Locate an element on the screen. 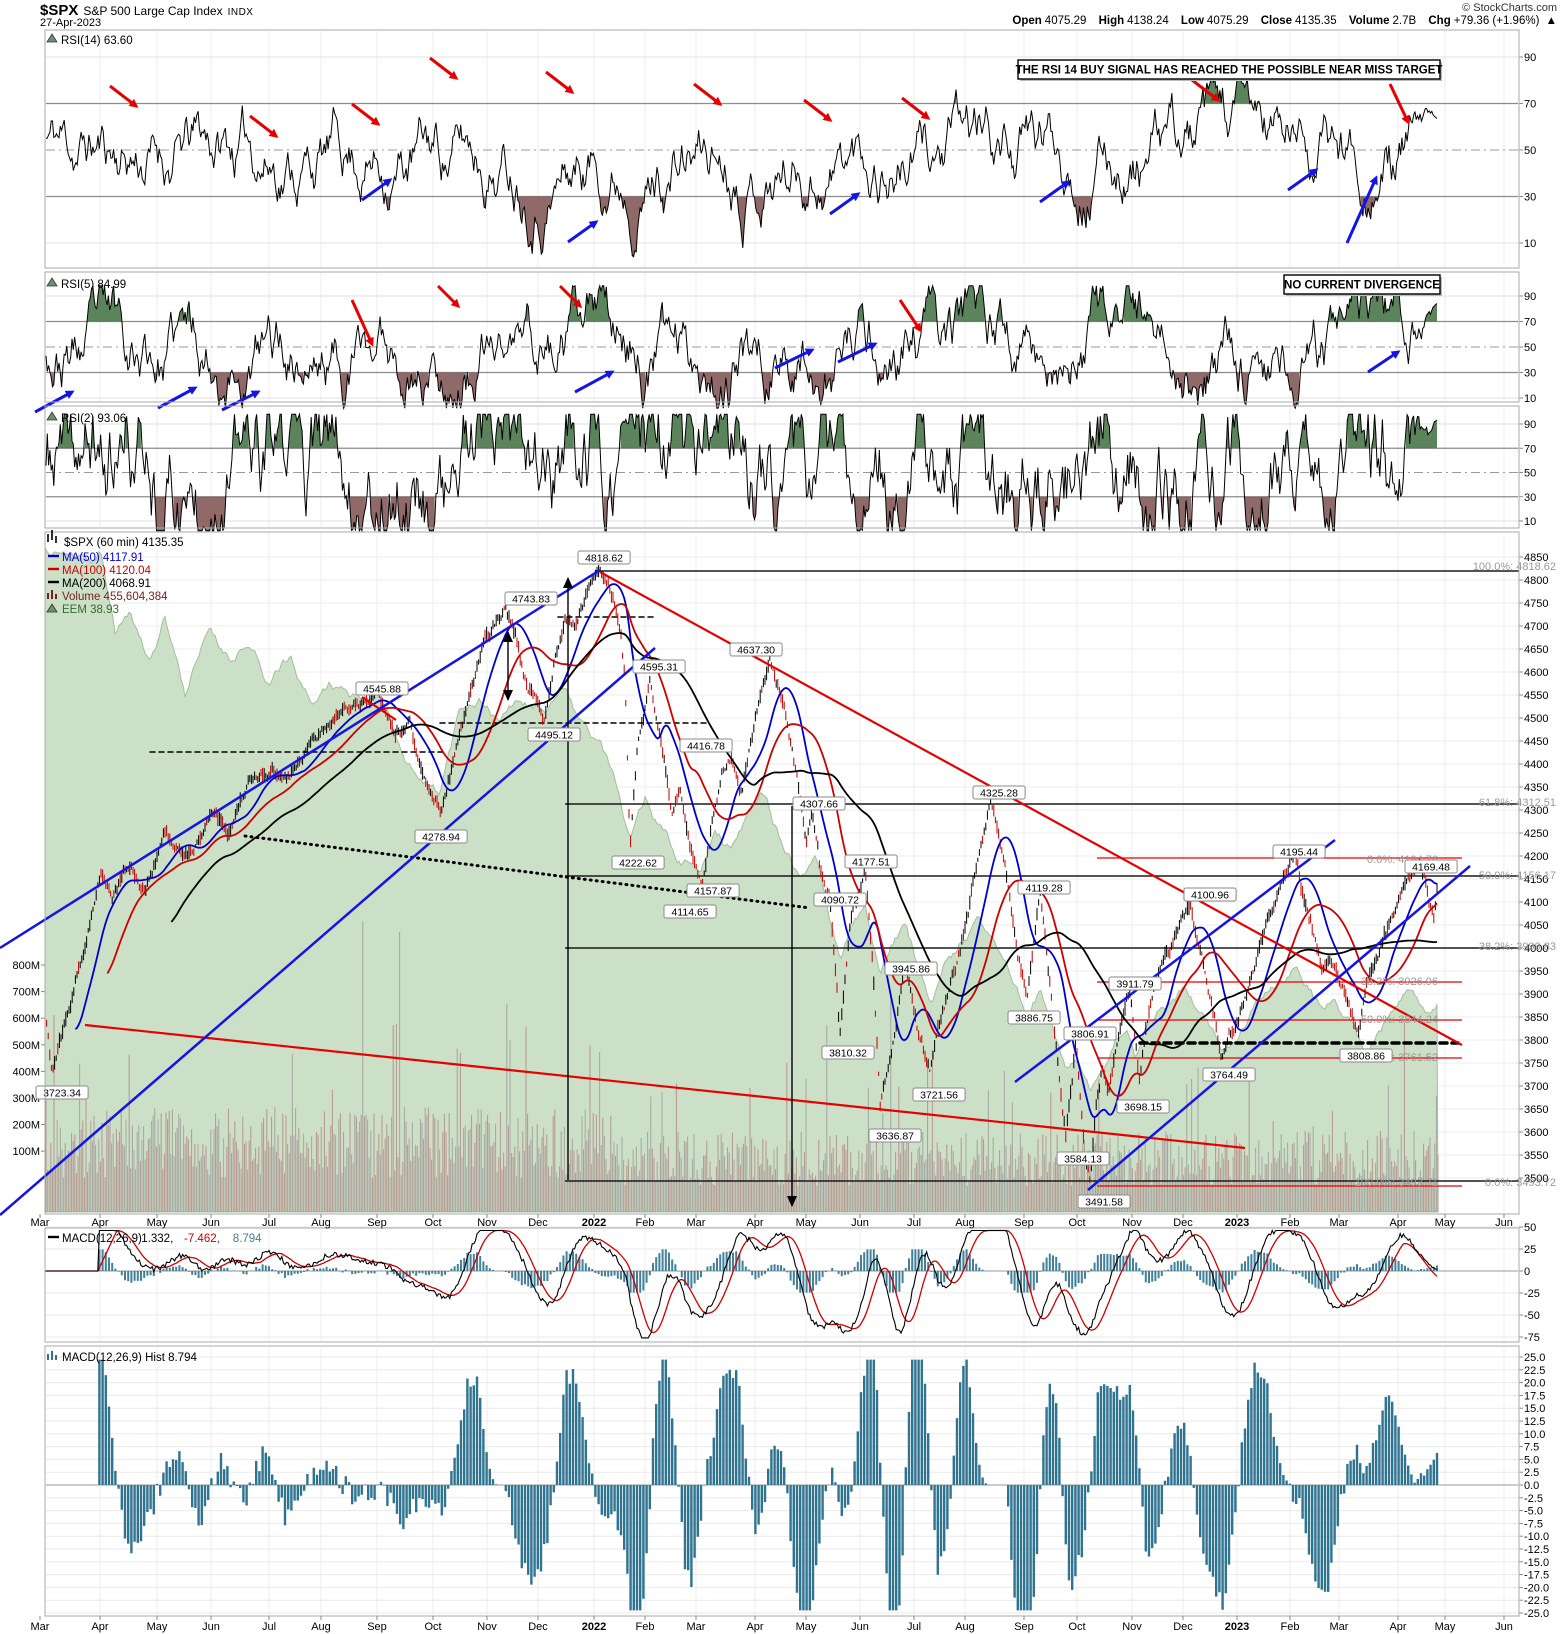 The height and width of the screenshot is (1634, 1565). macd-axis-label: 25 is located at coordinates (1530, 1250).